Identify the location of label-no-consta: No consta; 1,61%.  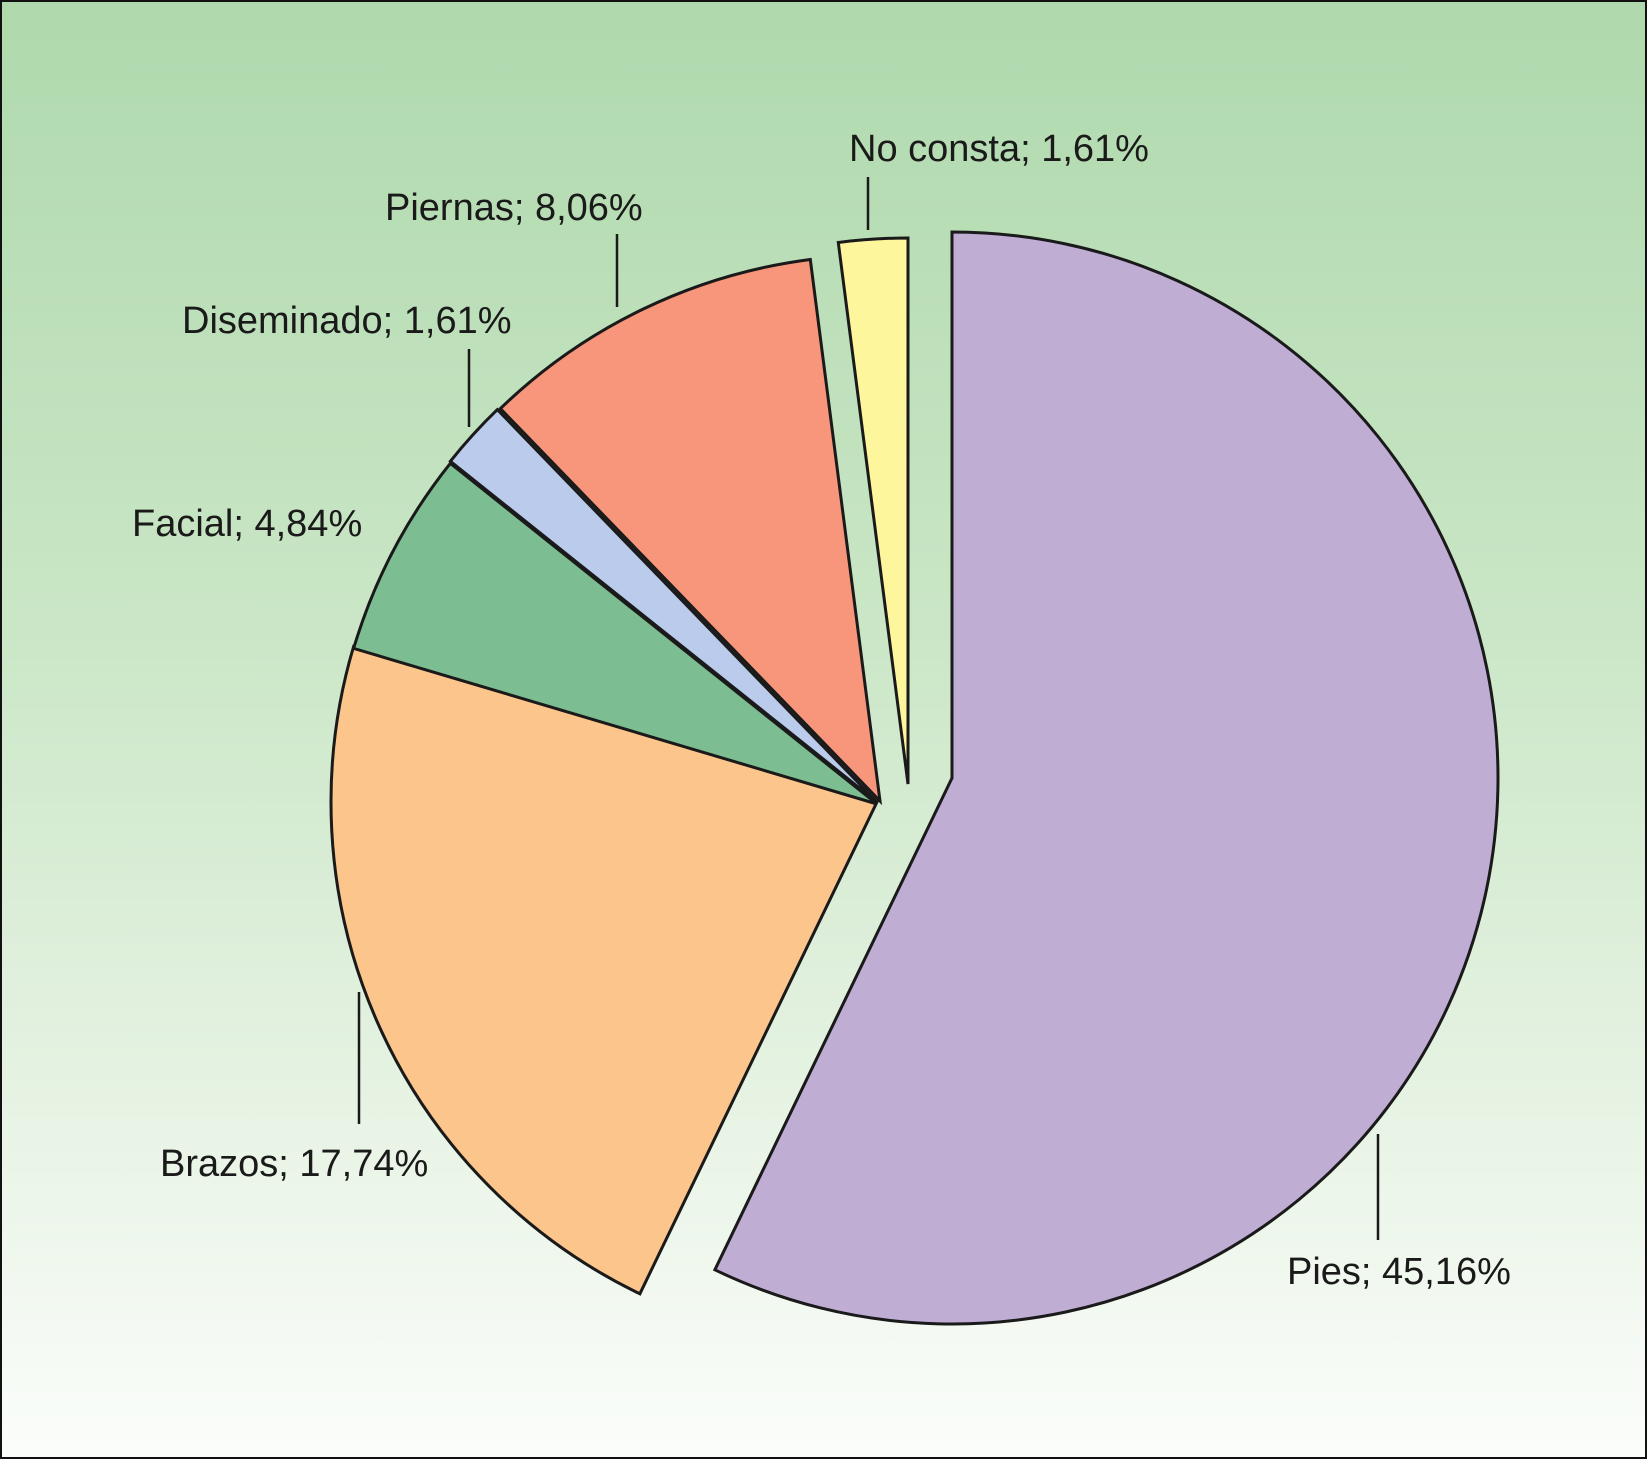
(999, 149).